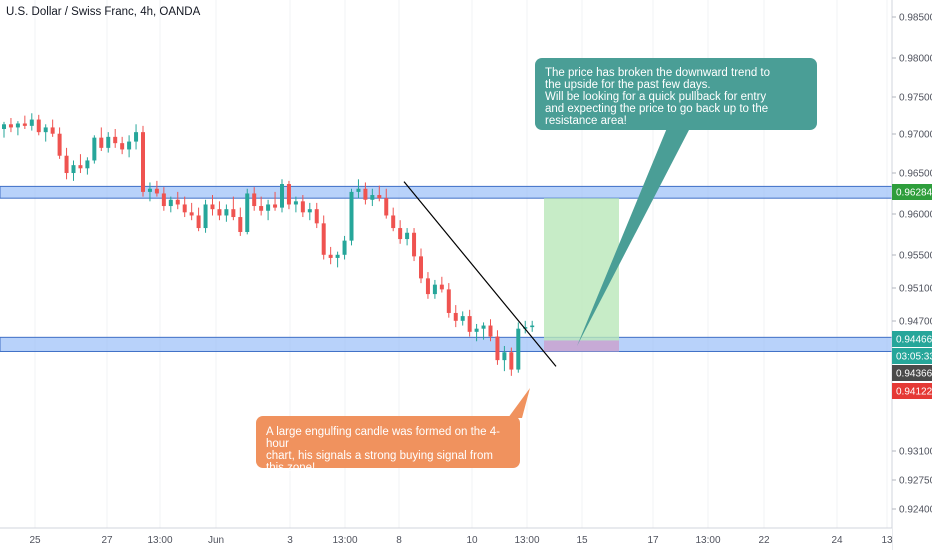 The width and height of the screenshot is (932, 550). What do you see at coordinates (446, 192) in the screenshot?
I see `resistance-zone` at bounding box center [446, 192].